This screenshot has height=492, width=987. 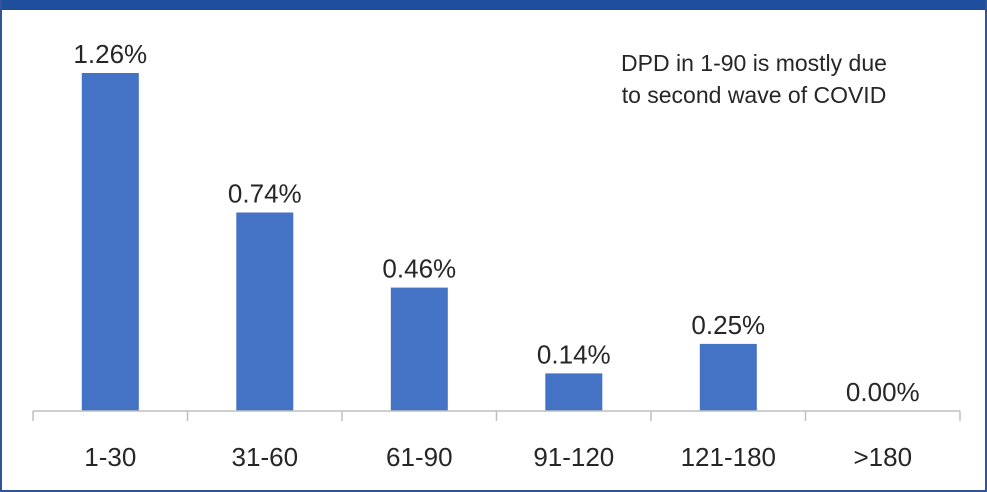 What do you see at coordinates (754, 95) in the screenshot?
I see `annotation-line-2: to second wave of COVID` at bounding box center [754, 95].